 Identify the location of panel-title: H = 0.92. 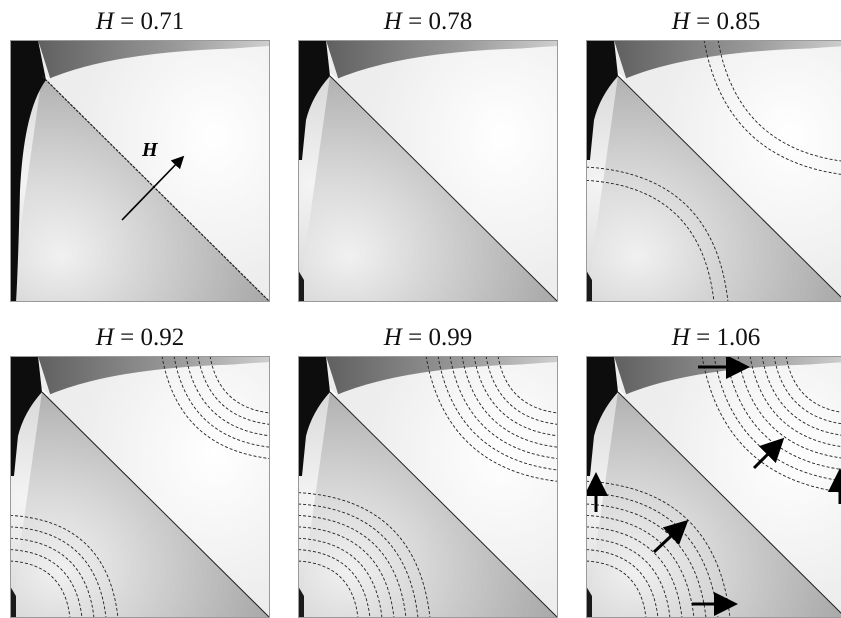
(140, 338).